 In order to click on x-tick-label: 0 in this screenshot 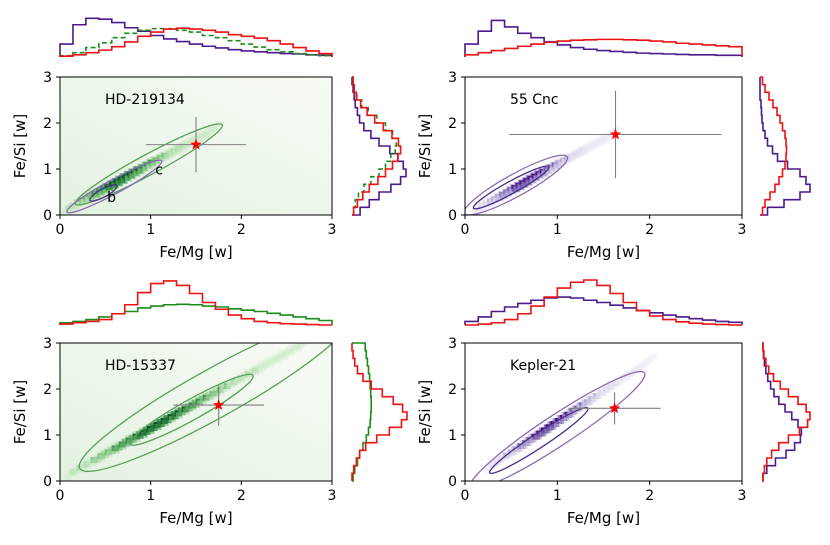, I will do `click(465, 230)`.